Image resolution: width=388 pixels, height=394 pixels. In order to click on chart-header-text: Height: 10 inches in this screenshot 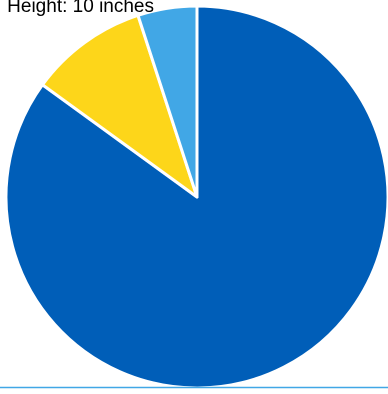, I will do `click(80, 8)`.